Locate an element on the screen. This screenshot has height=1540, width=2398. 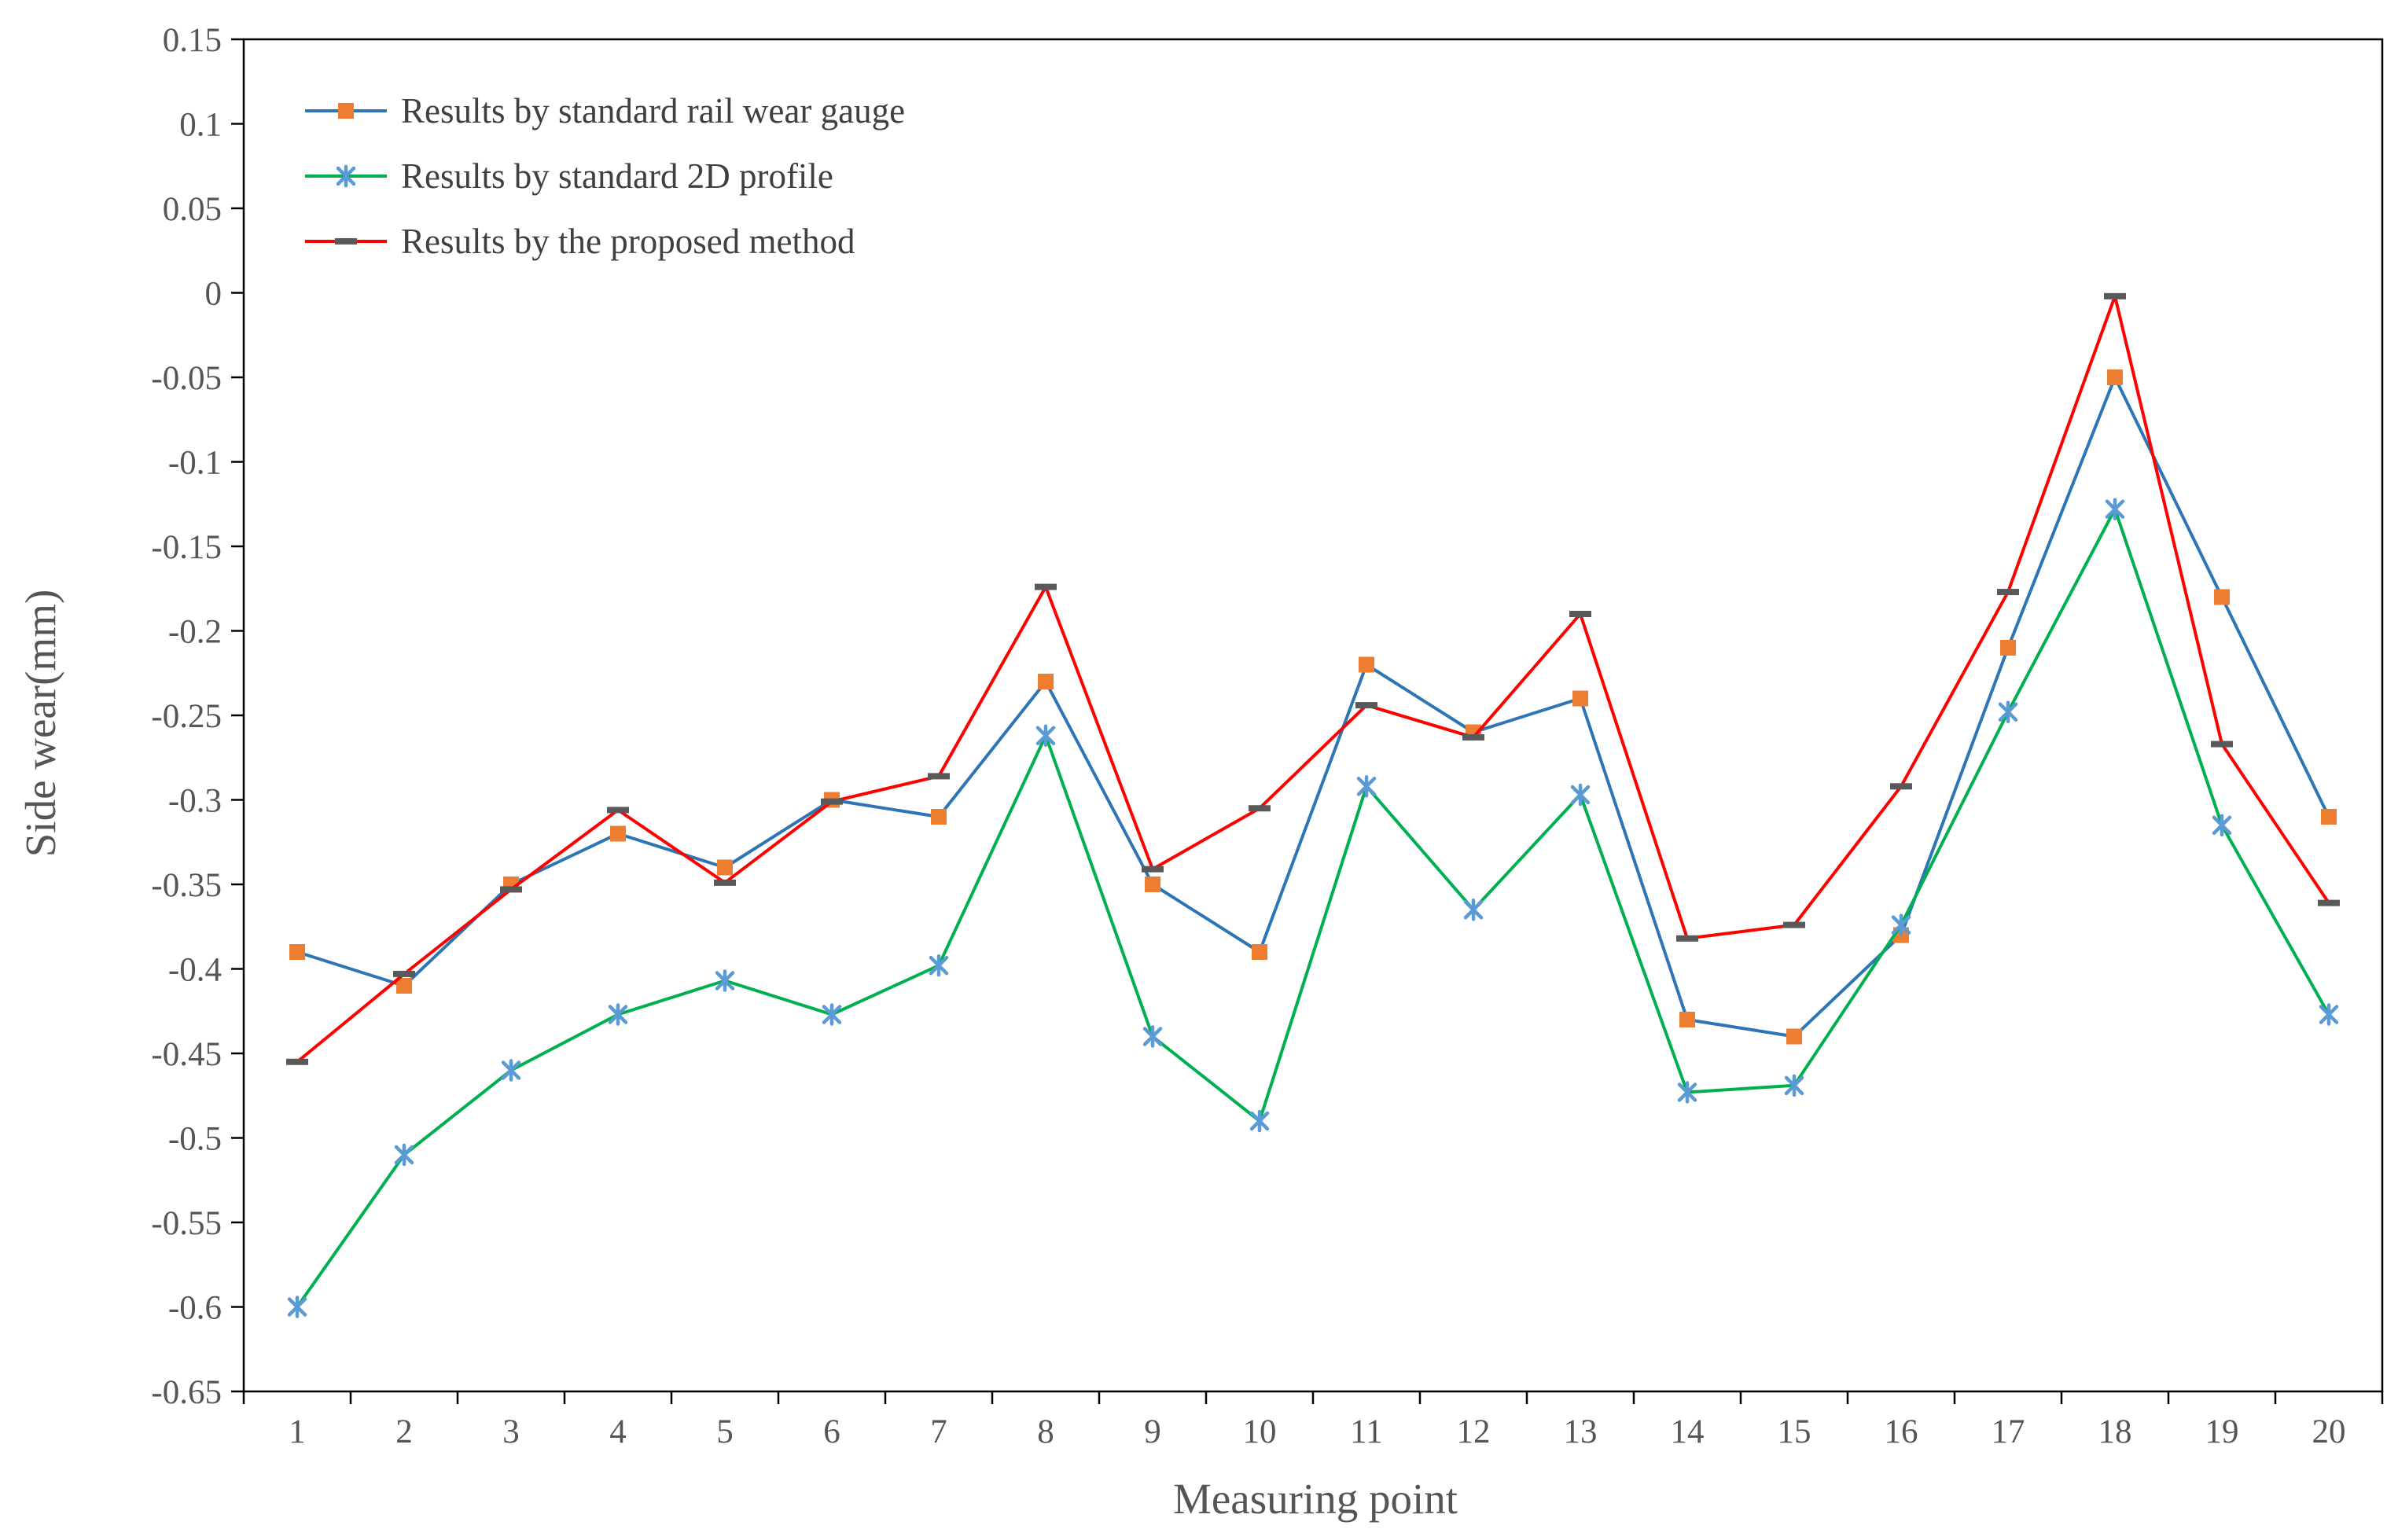
x-tick-label: 7 is located at coordinates (939, 1431).